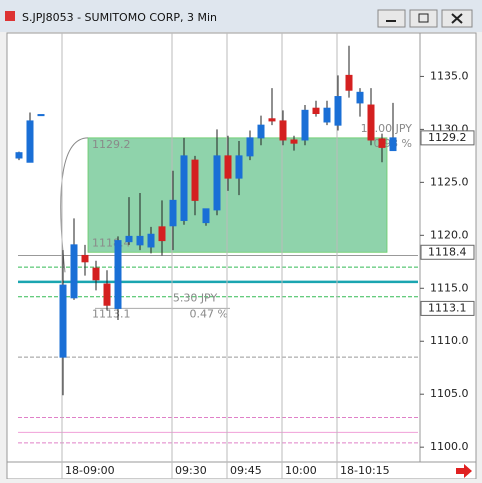 The height and width of the screenshot is (483, 482). What do you see at coordinates (449, 446) in the screenshot?
I see `y-tick-label: 1100.0` at bounding box center [449, 446].